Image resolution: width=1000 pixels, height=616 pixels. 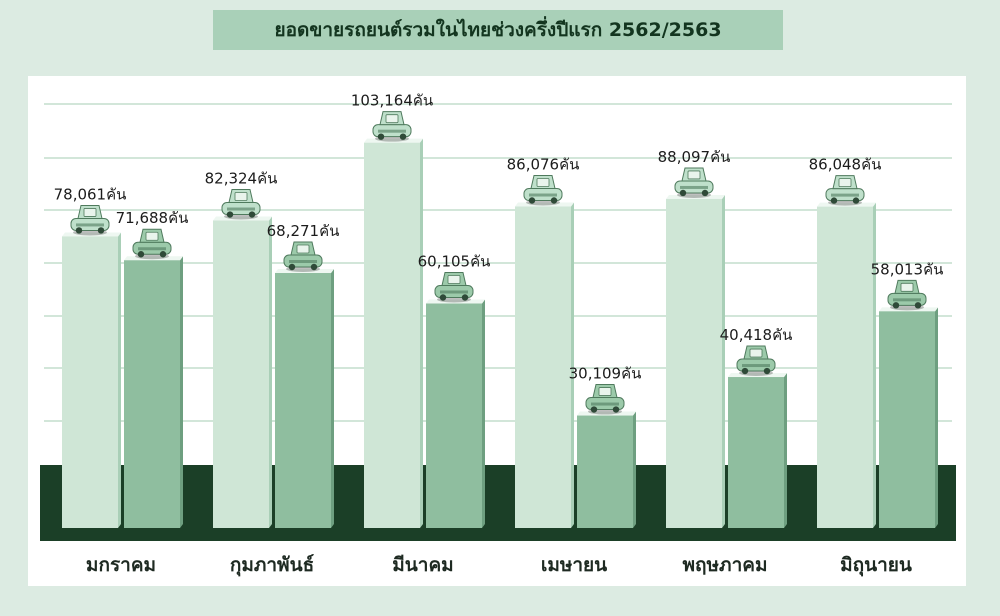 I want to click on data-label: 103,164คัน, so click(x=392, y=101).